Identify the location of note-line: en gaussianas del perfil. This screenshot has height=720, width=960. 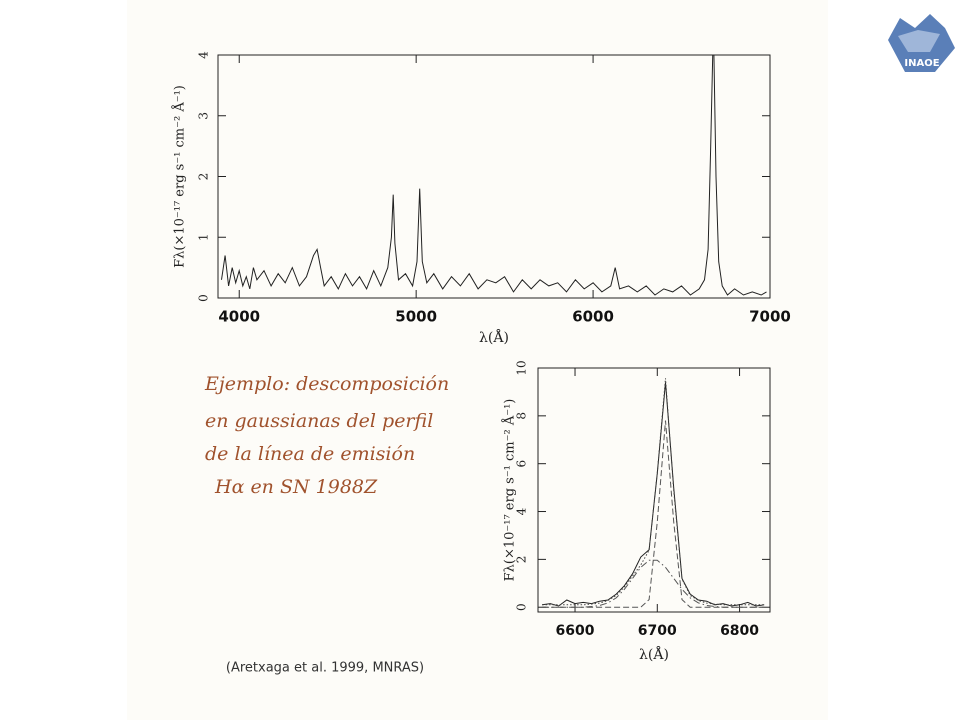
(319, 421).